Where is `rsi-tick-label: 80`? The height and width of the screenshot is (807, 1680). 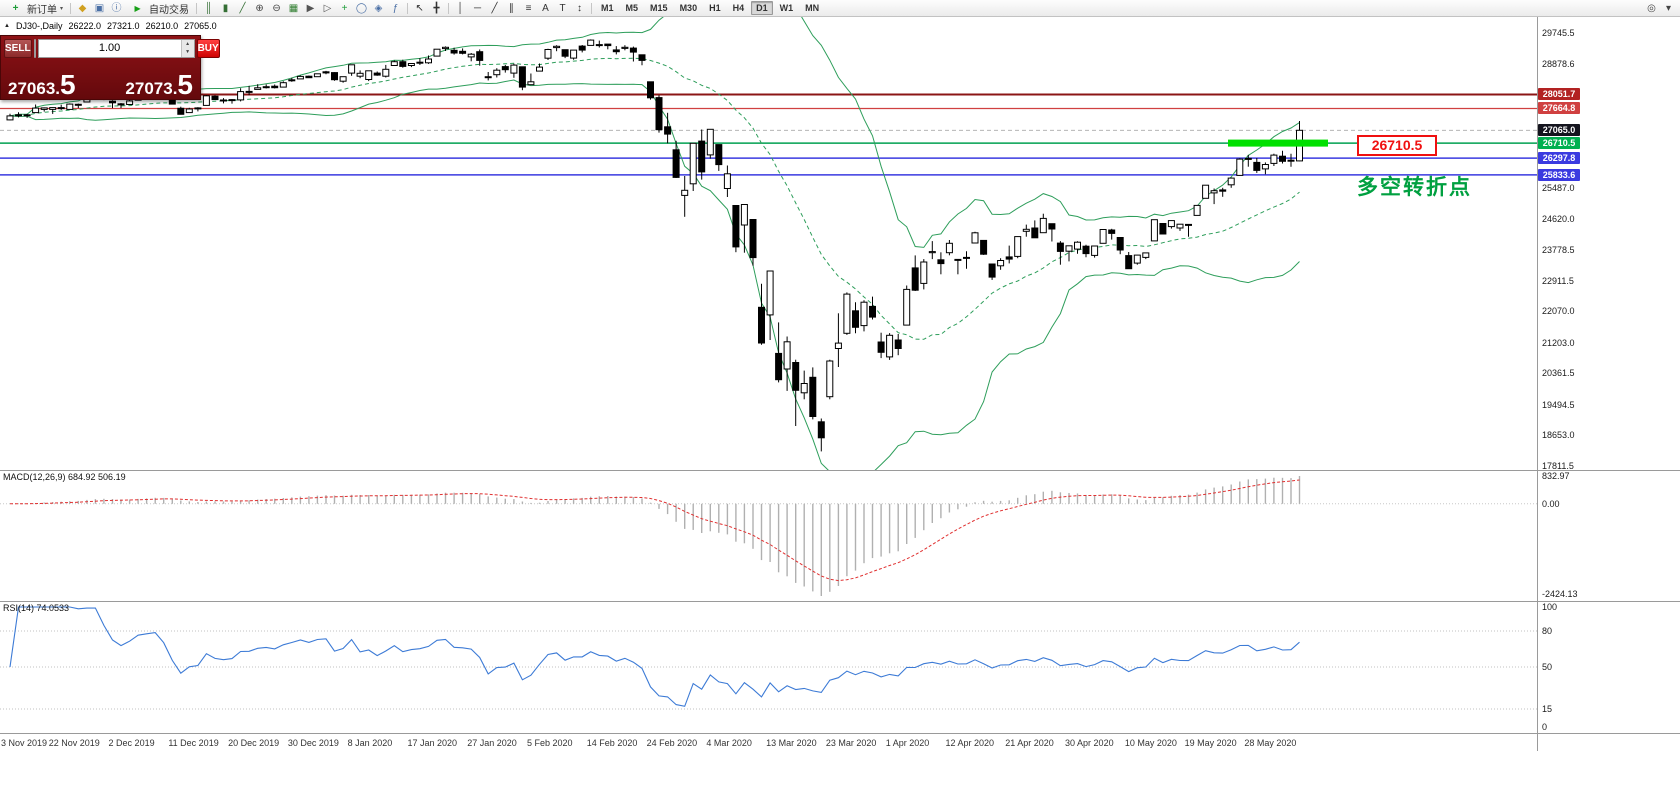 rsi-tick-label: 80 is located at coordinates (1547, 631).